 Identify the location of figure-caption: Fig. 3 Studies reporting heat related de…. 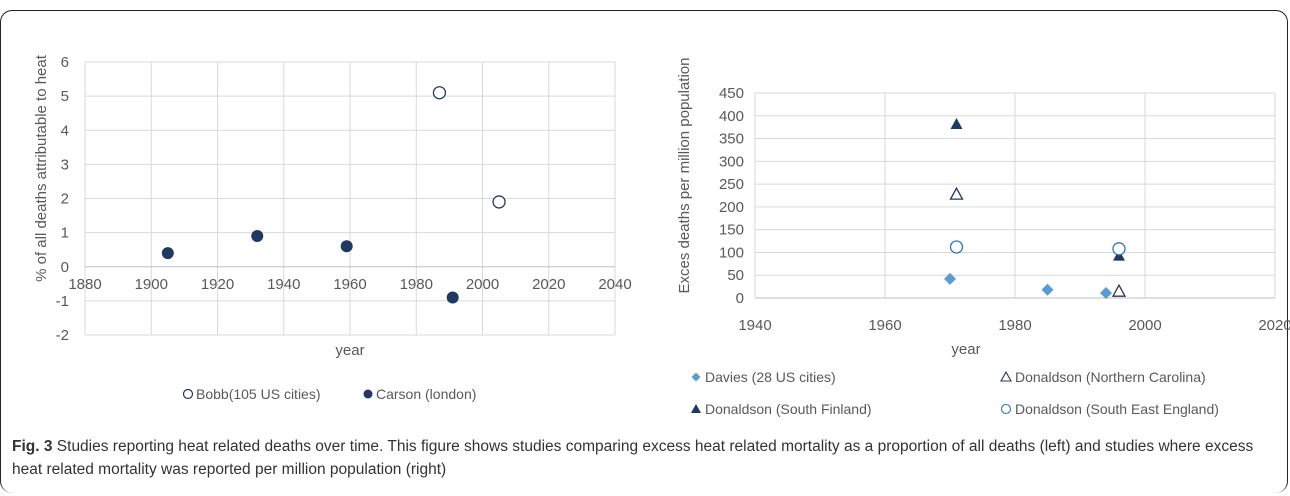
(646, 458).